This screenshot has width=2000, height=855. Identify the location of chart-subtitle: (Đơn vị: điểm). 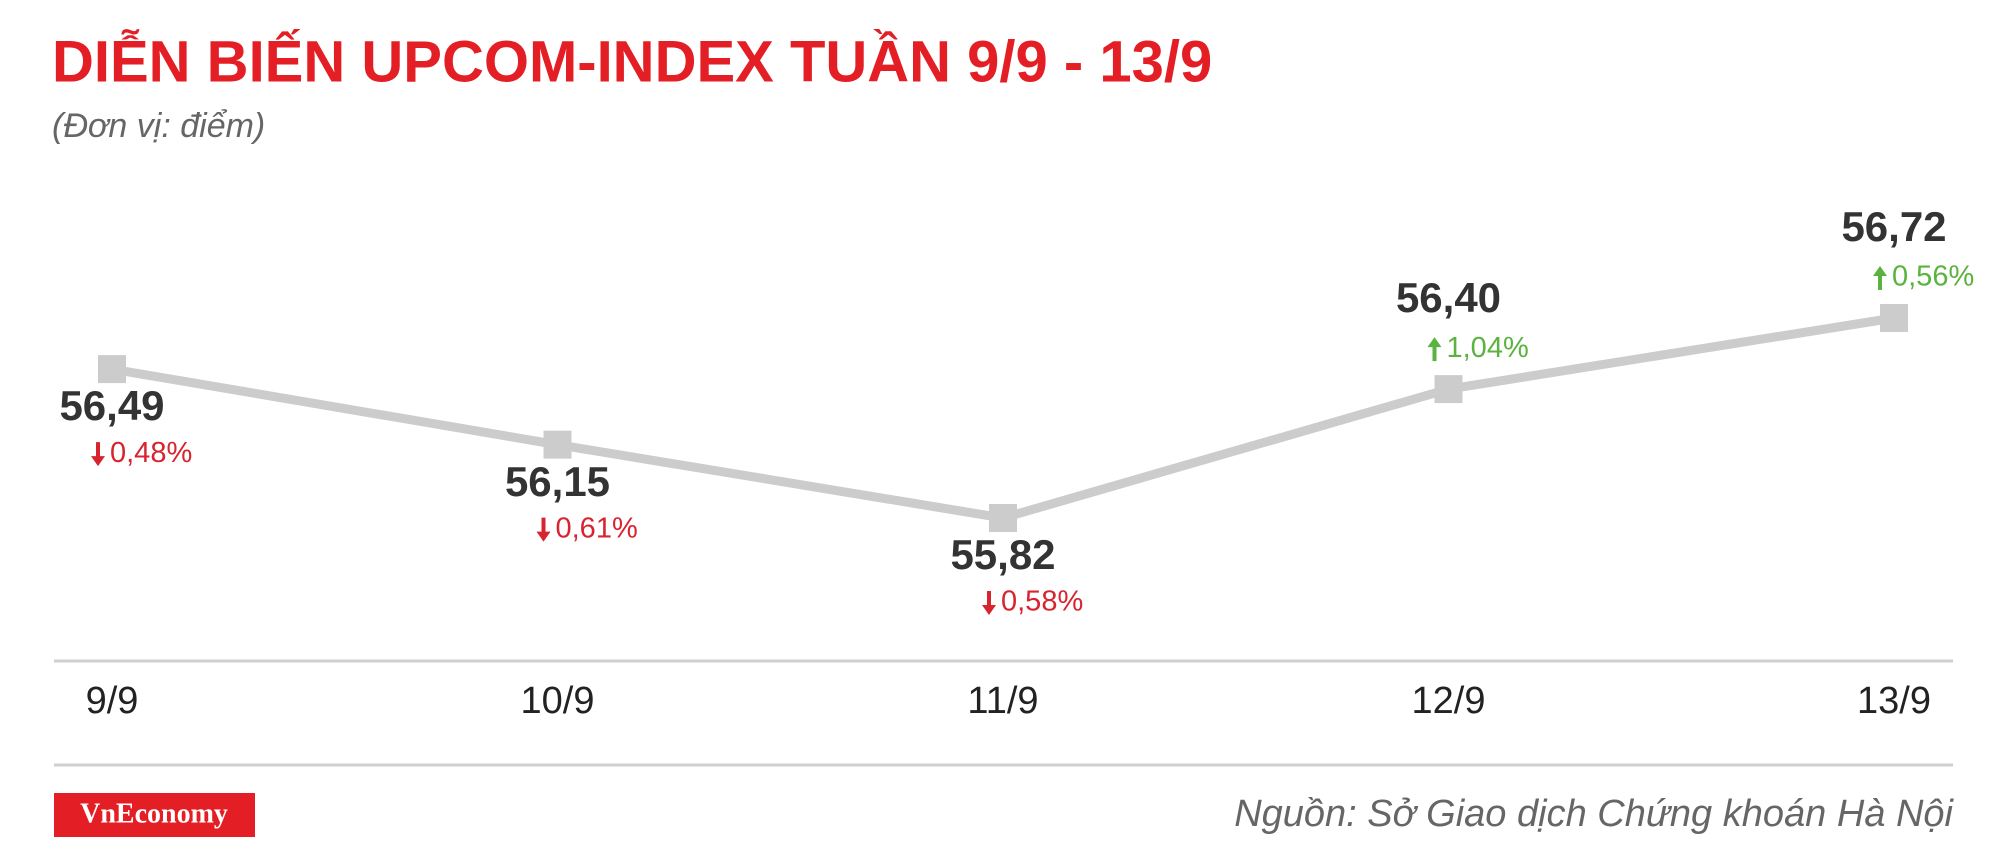
(158, 126).